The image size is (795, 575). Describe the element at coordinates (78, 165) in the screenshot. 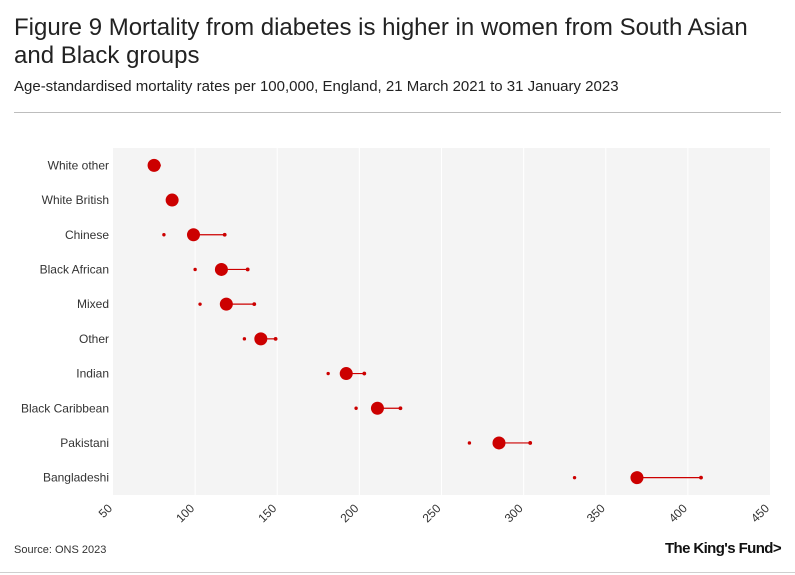

I see `category-label: White other` at that location.